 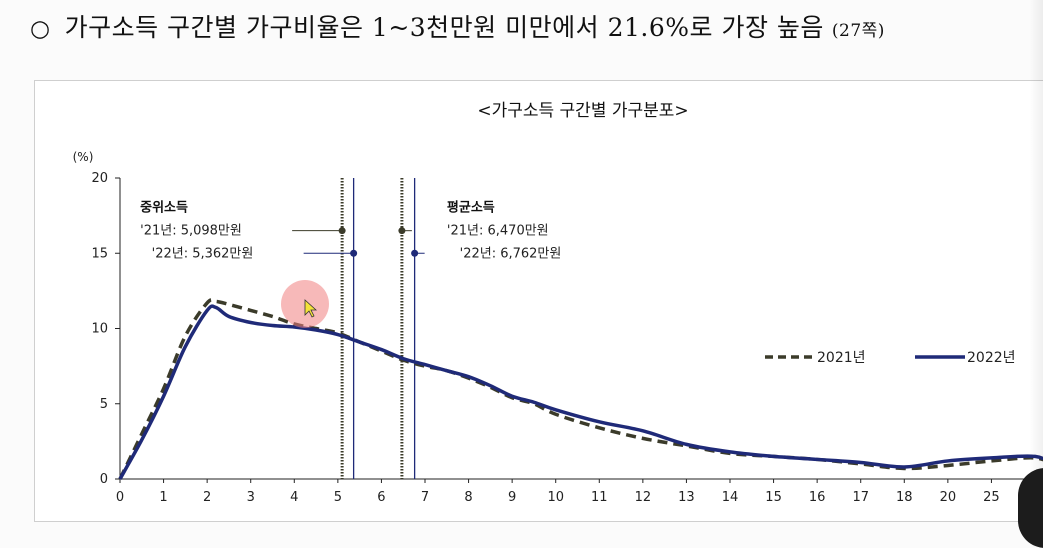 What do you see at coordinates (207, 497) in the screenshot?
I see `x-tick-label: 2` at bounding box center [207, 497].